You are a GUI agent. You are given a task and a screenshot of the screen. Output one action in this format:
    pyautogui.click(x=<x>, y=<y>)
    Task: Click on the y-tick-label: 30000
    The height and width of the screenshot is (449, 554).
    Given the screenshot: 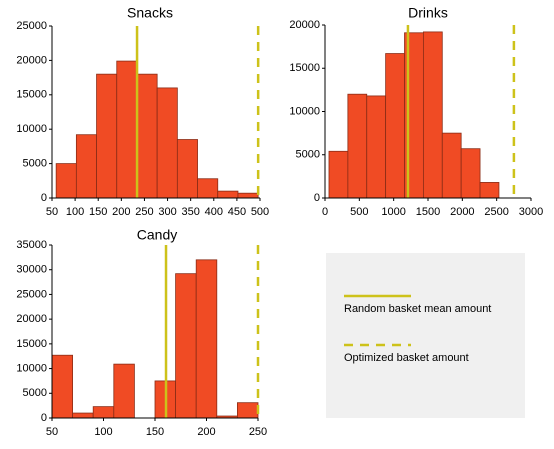 What is the action you would take?
    pyautogui.click(x=31, y=270)
    